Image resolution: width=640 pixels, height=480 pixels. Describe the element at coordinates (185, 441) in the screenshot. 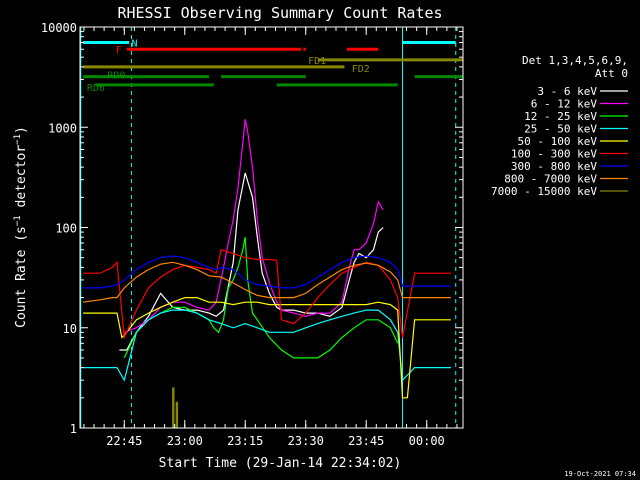

I see `x-tick-label-2: 23:00` at that location.